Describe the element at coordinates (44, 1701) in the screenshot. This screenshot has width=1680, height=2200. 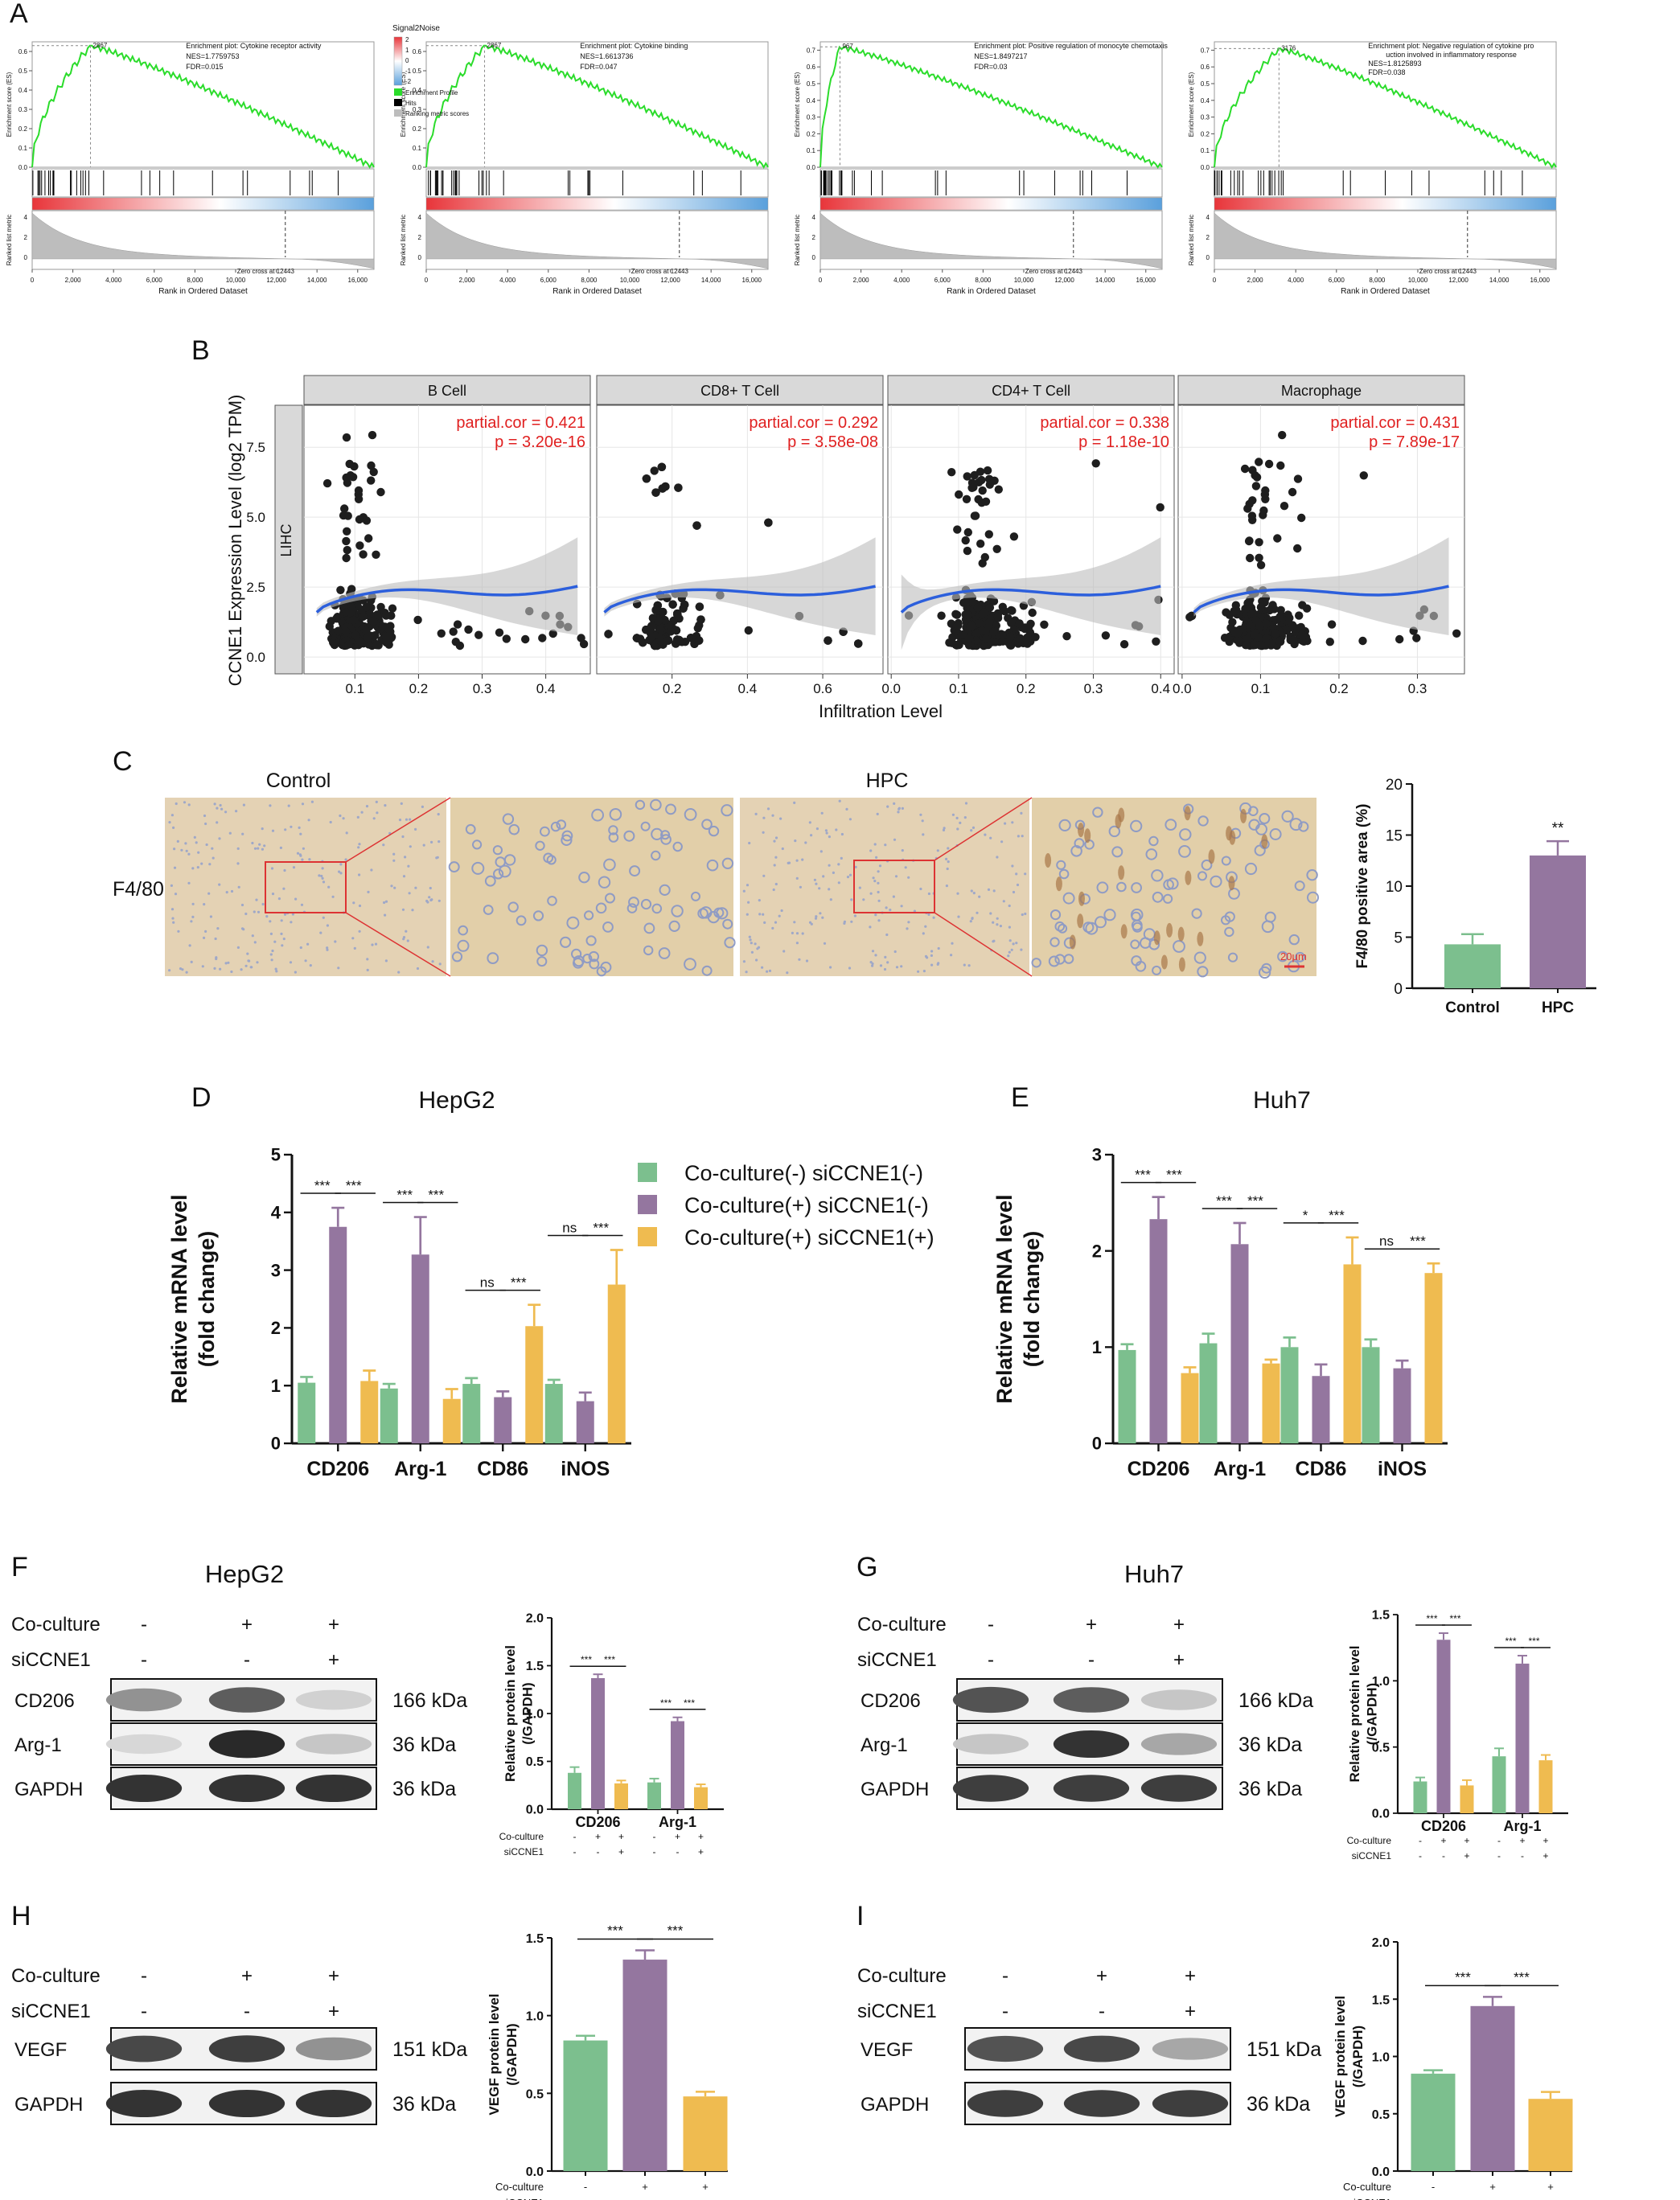
I see `f-band-label: CD206` at that location.